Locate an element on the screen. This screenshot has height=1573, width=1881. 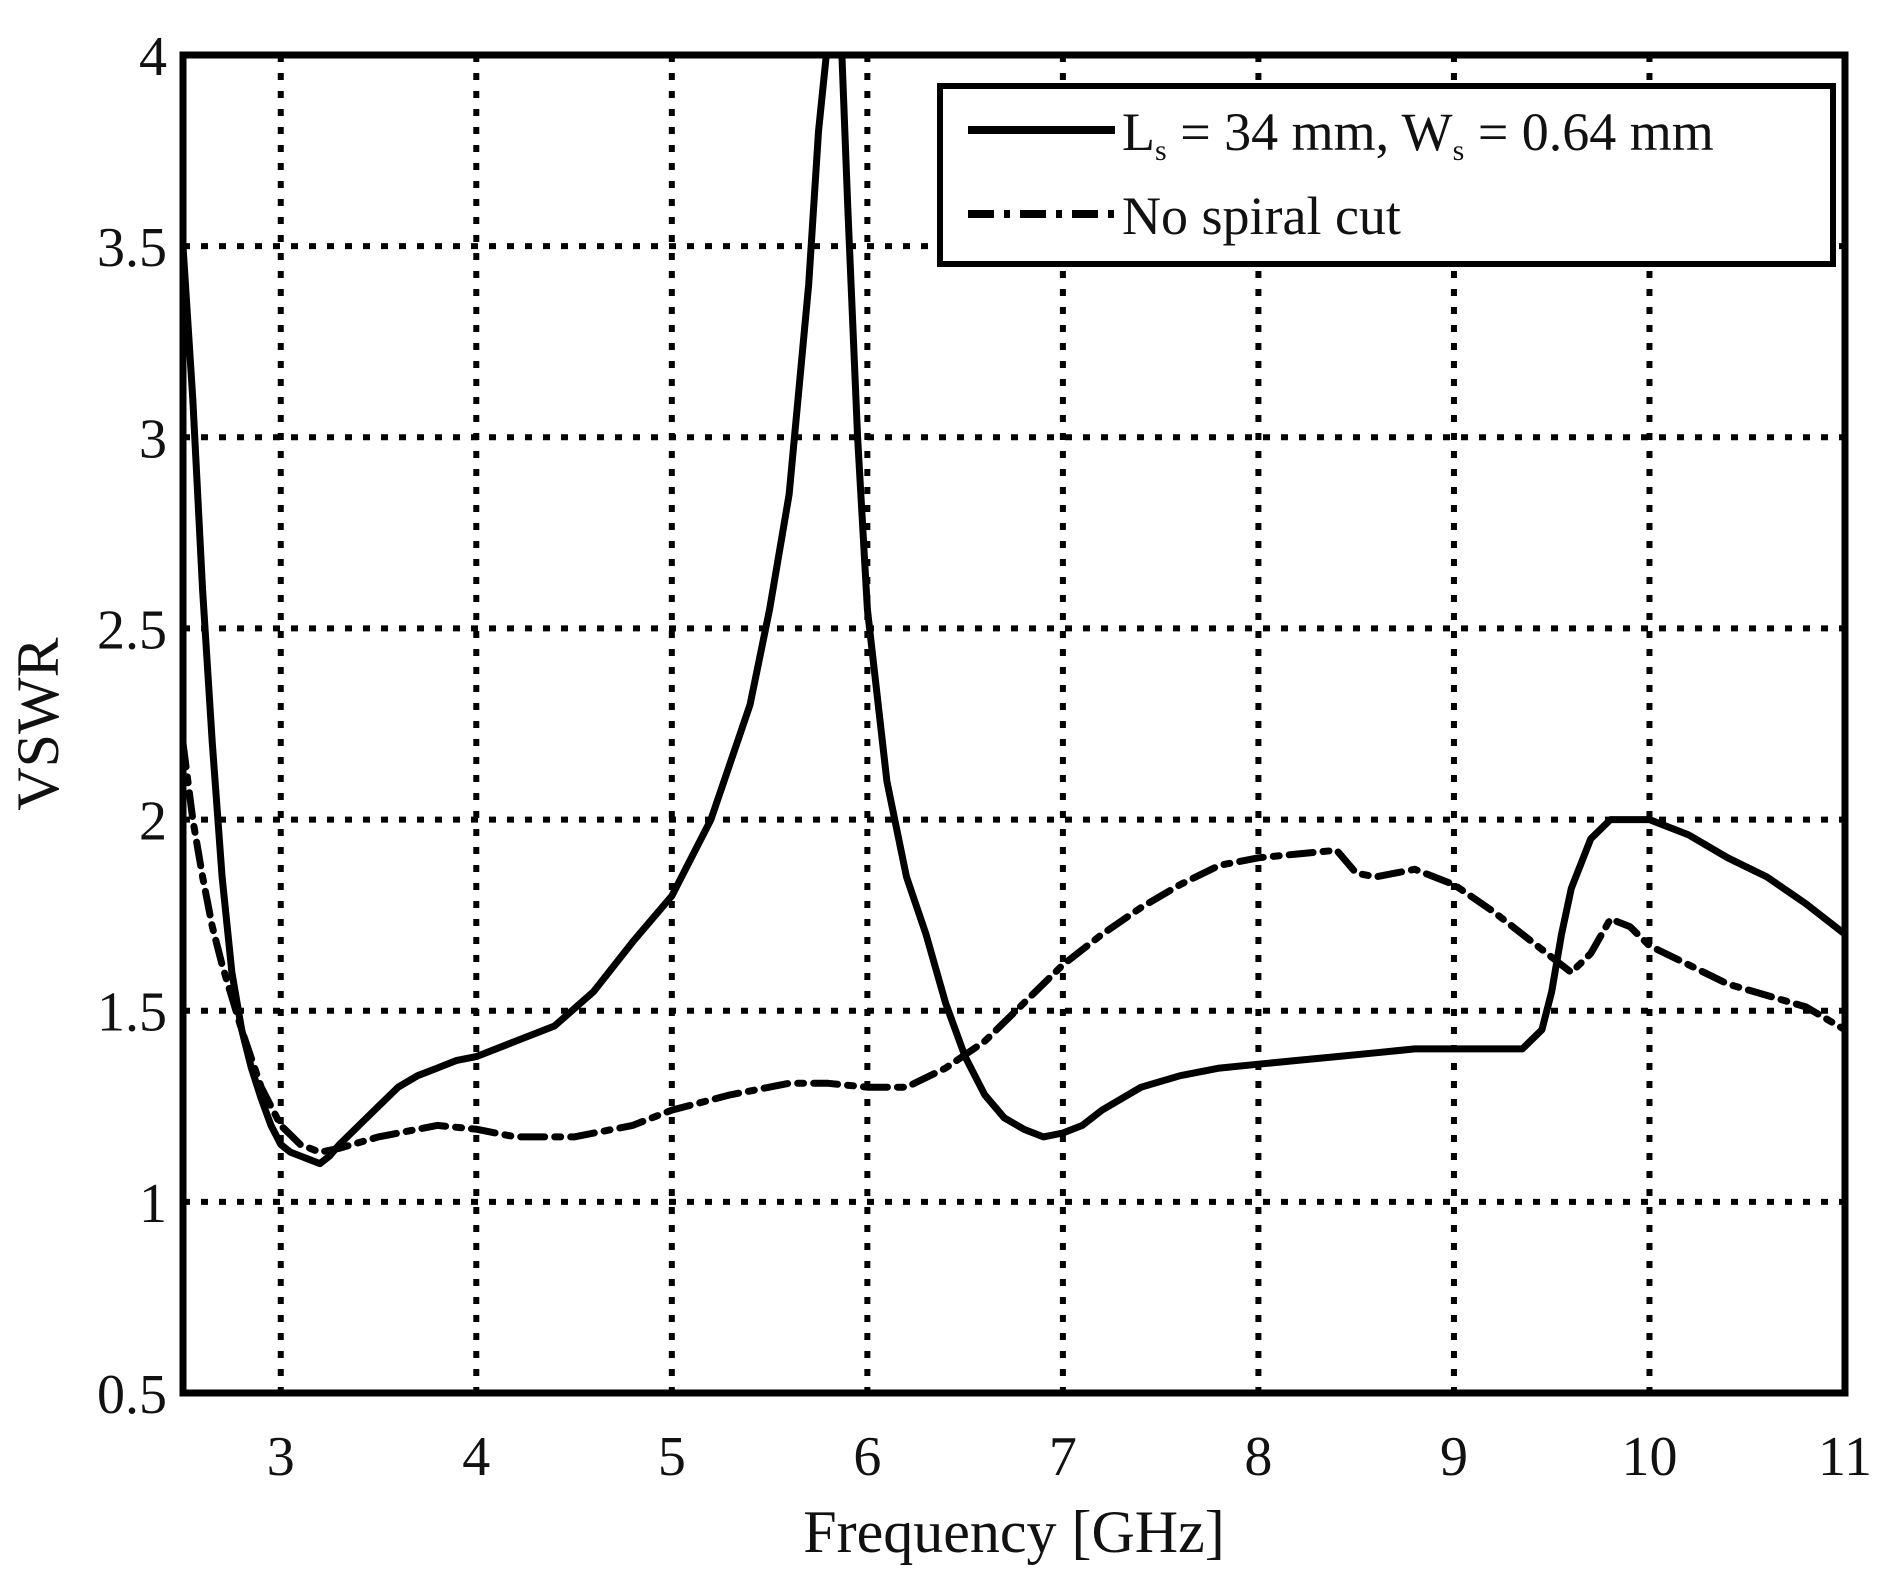
y-tick-label-2.5: 2.5 is located at coordinates (132, 630).